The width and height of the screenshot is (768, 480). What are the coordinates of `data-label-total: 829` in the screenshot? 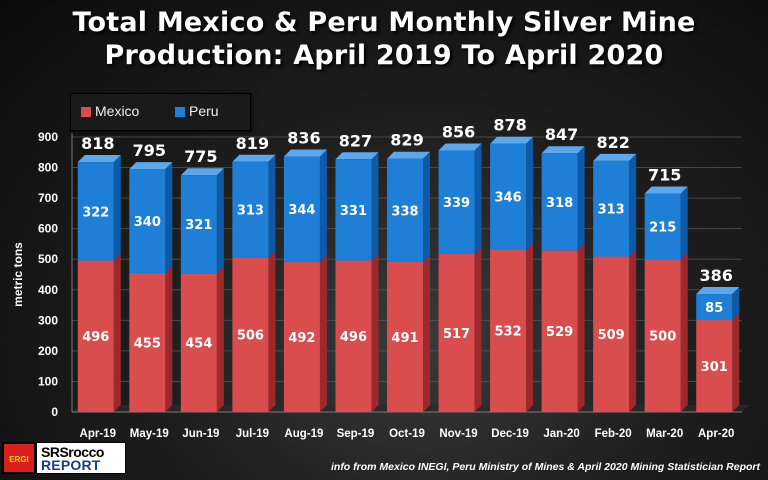 It's located at (406, 140).